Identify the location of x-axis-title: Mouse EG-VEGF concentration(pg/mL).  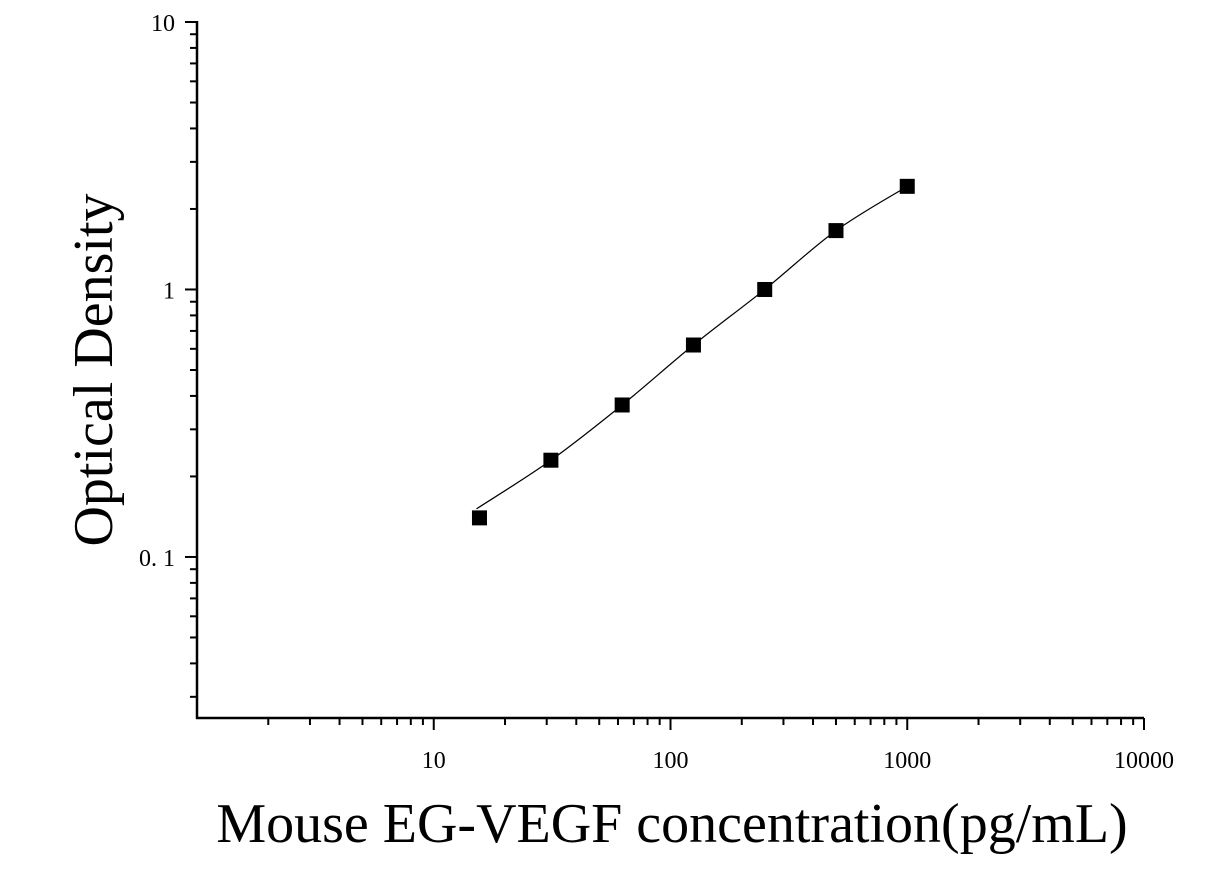
(671, 824).